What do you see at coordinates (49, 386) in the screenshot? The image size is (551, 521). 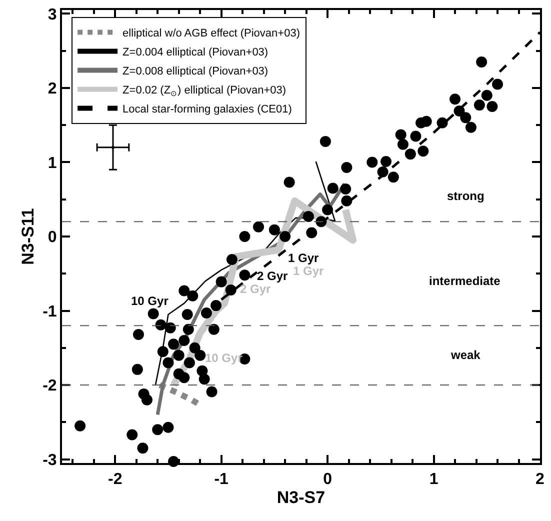 I see `y-tick-label: -2` at bounding box center [49, 386].